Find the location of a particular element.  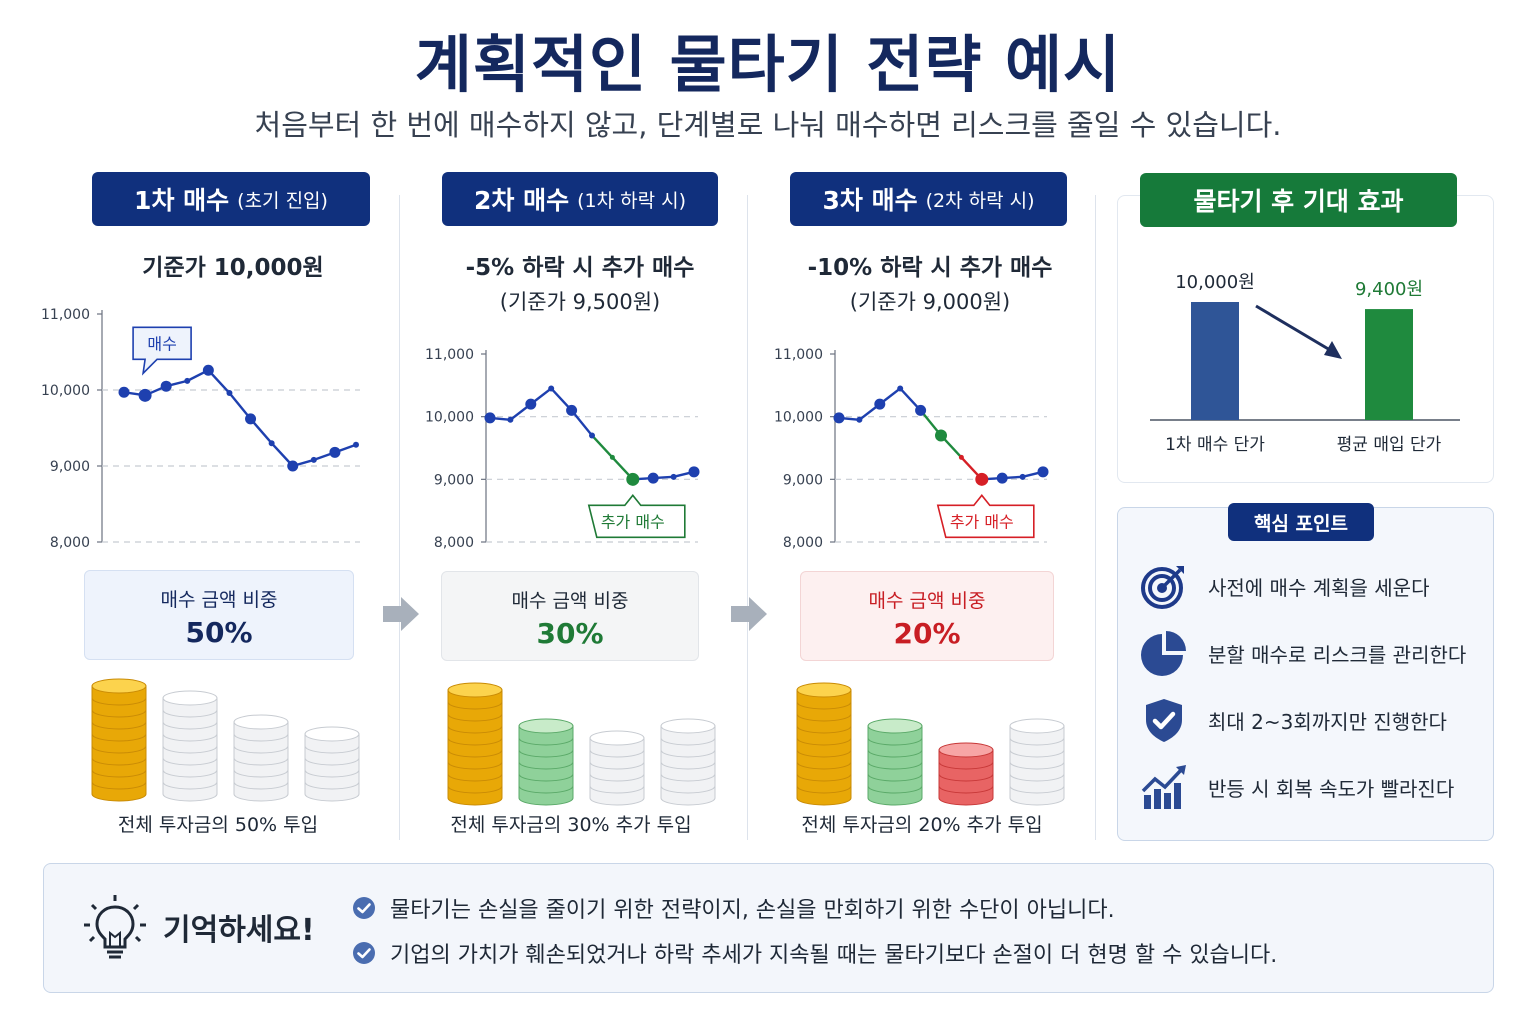

key-point-item: 최대 2~3회까지만 진행한다 is located at coordinates (1315, 720).